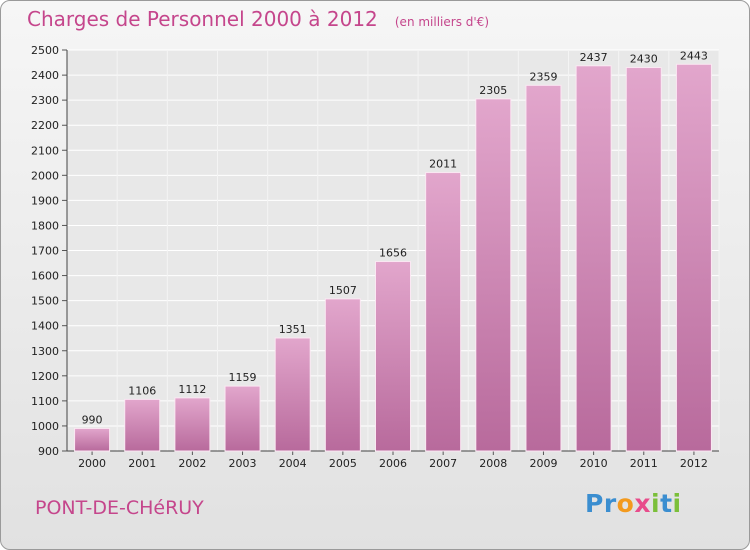 Image resolution: width=750 pixels, height=550 pixels. What do you see at coordinates (45, 326) in the screenshot?
I see `y-tick-label: 1400` at bounding box center [45, 326].